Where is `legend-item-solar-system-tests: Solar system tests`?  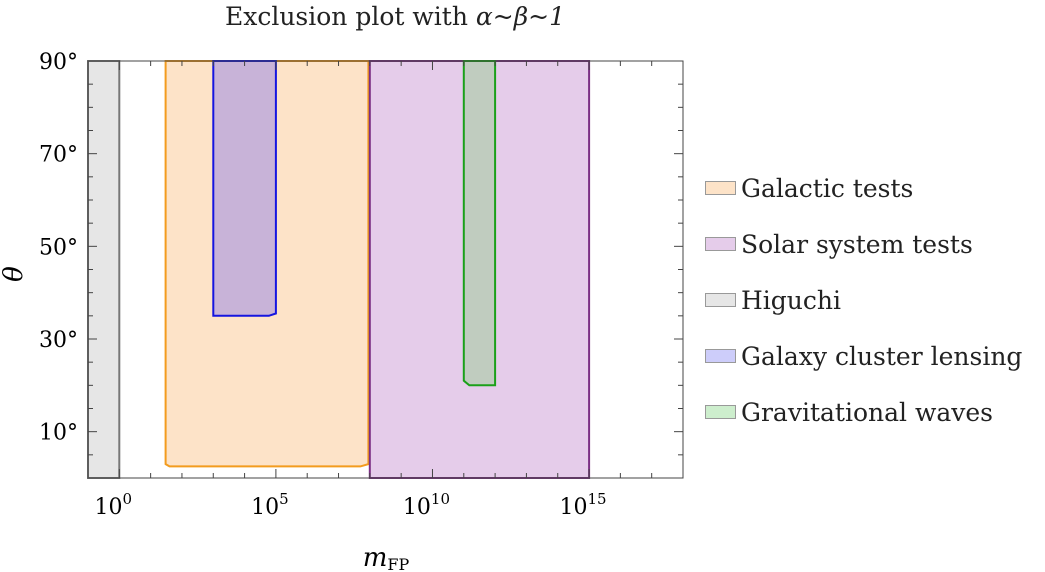
legend-item-solar-system-tests: Solar system tests is located at coordinates (863, 244).